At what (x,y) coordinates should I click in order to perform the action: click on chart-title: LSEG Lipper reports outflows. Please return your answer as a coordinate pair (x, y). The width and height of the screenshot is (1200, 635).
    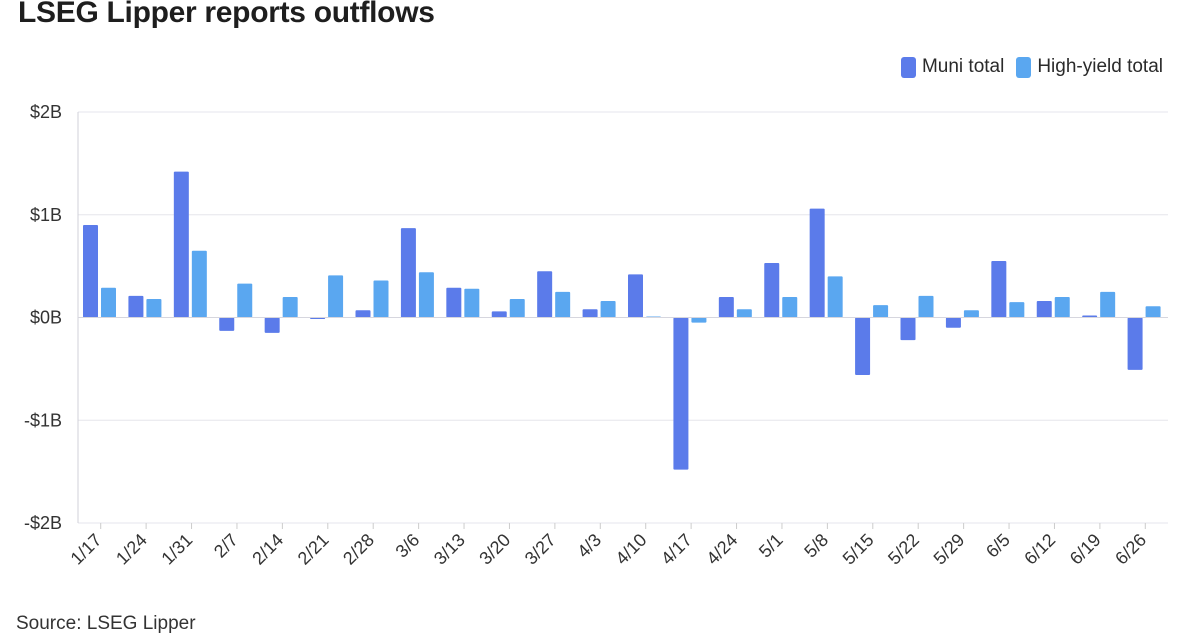
    Looking at the image, I should click on (226, 14).